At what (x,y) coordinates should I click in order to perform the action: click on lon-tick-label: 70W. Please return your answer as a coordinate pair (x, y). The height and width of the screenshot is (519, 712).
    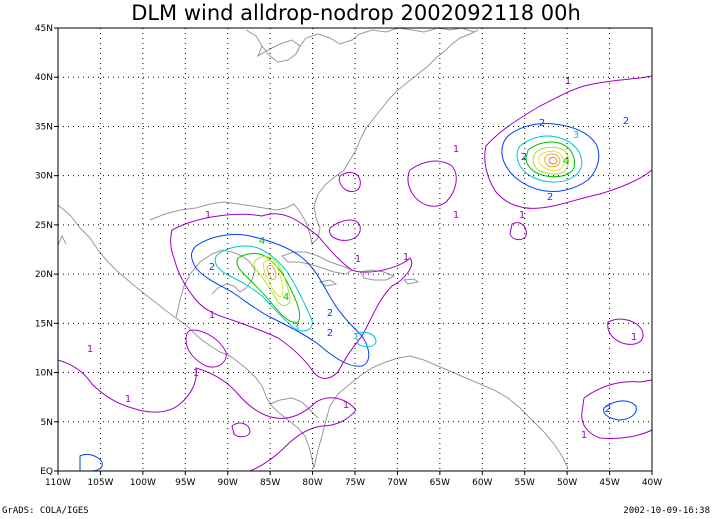
    Looking at the image, I should click on (397, 483).